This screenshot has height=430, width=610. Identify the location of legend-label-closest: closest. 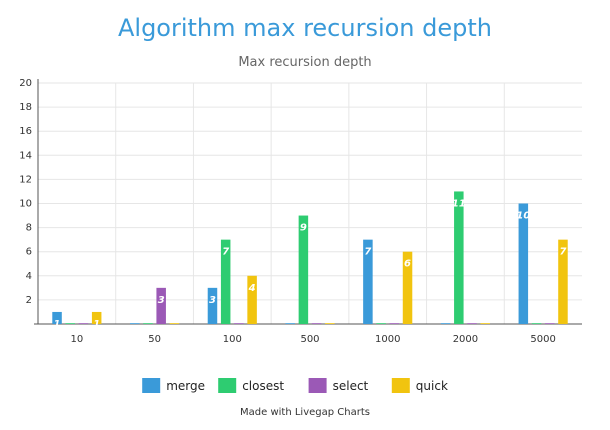
(263, 386).